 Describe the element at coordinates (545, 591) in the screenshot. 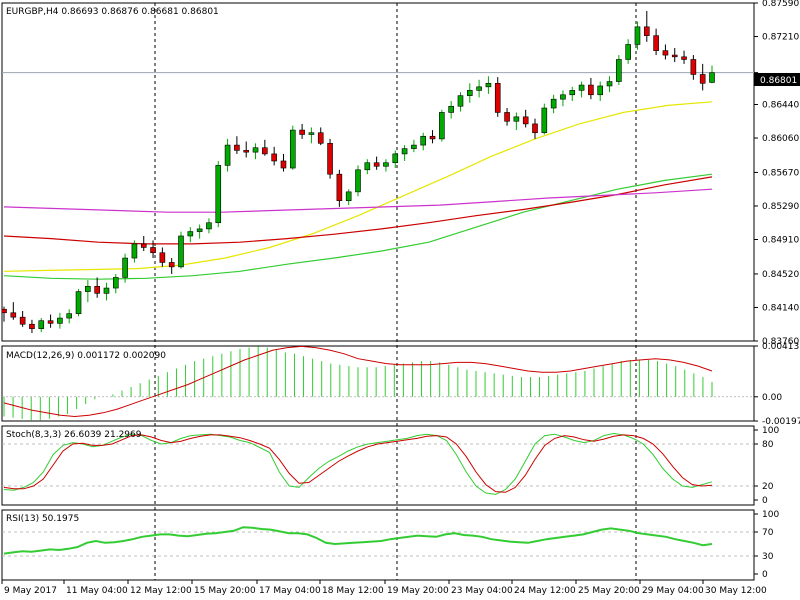

I see `time-tick-label: 24 May 12:00` at that location.